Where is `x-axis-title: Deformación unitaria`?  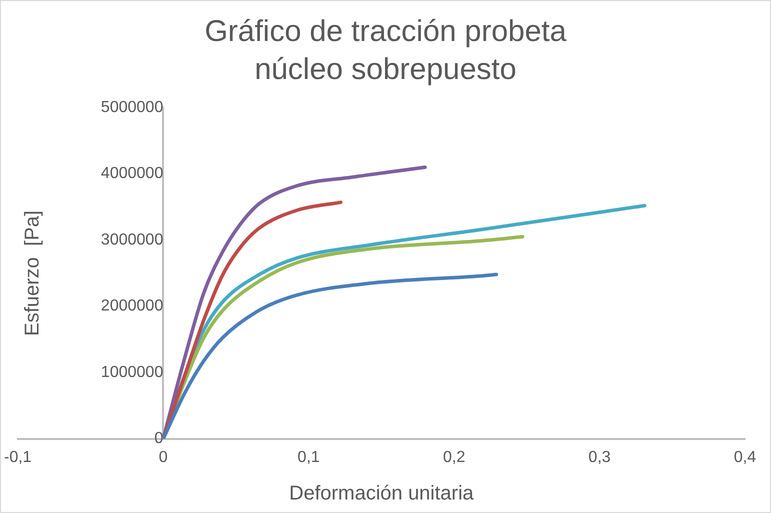
x-axis-title: Deformación unitaria is located at coordinates (382, 493).